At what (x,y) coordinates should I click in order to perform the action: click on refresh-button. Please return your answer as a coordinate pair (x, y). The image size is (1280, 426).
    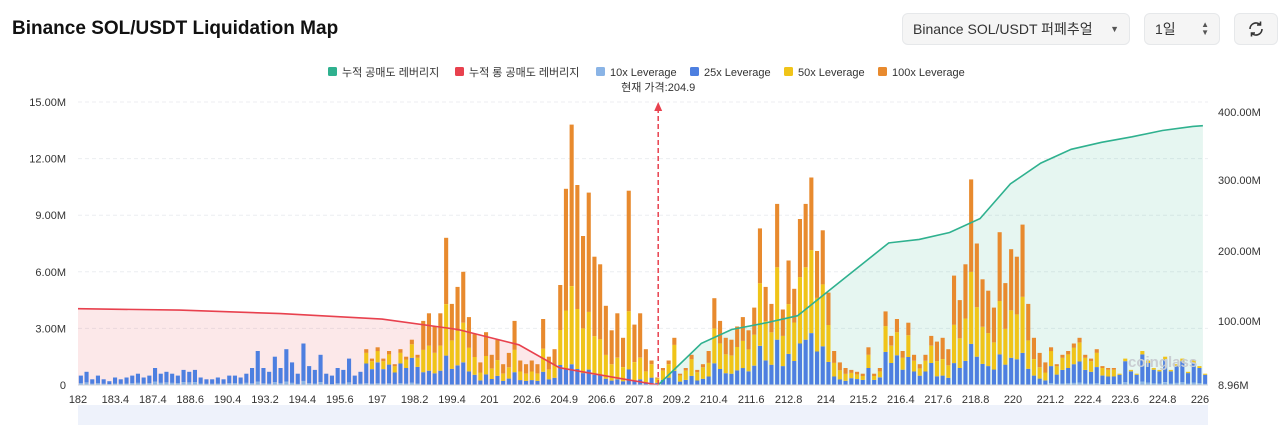
    Looking at the image, I should click on (1256, 29).